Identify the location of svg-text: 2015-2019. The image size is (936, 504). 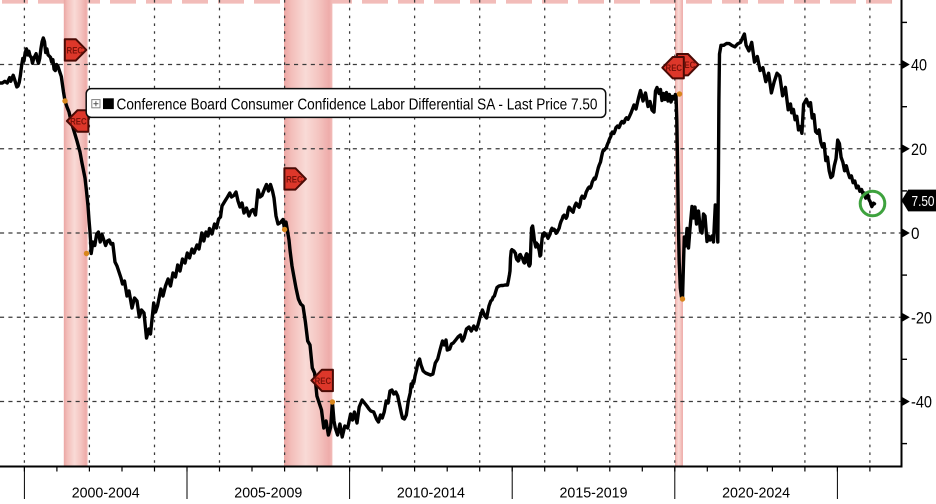
(594, 492).